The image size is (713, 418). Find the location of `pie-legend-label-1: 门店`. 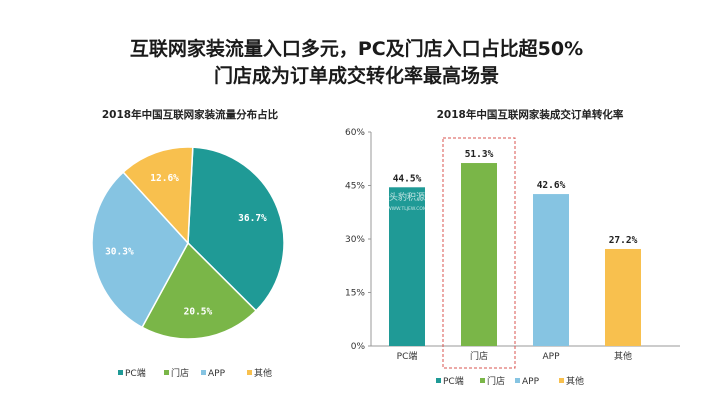

pie-legend-label-1: 门店 is located at coordinates (180, 373).